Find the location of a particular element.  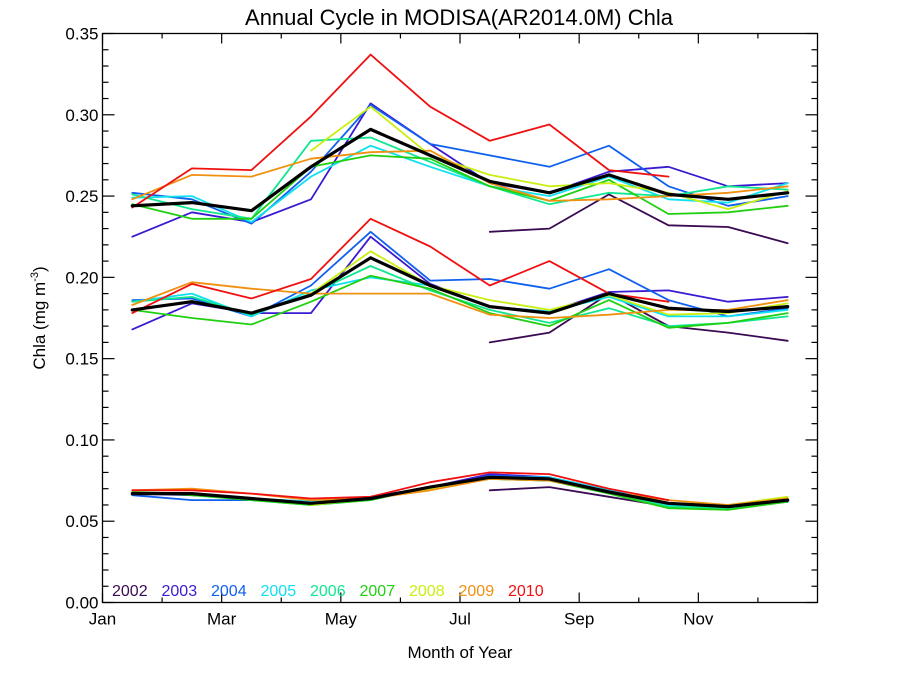

series-line-2007-upper is located at coordinates (460, 187).